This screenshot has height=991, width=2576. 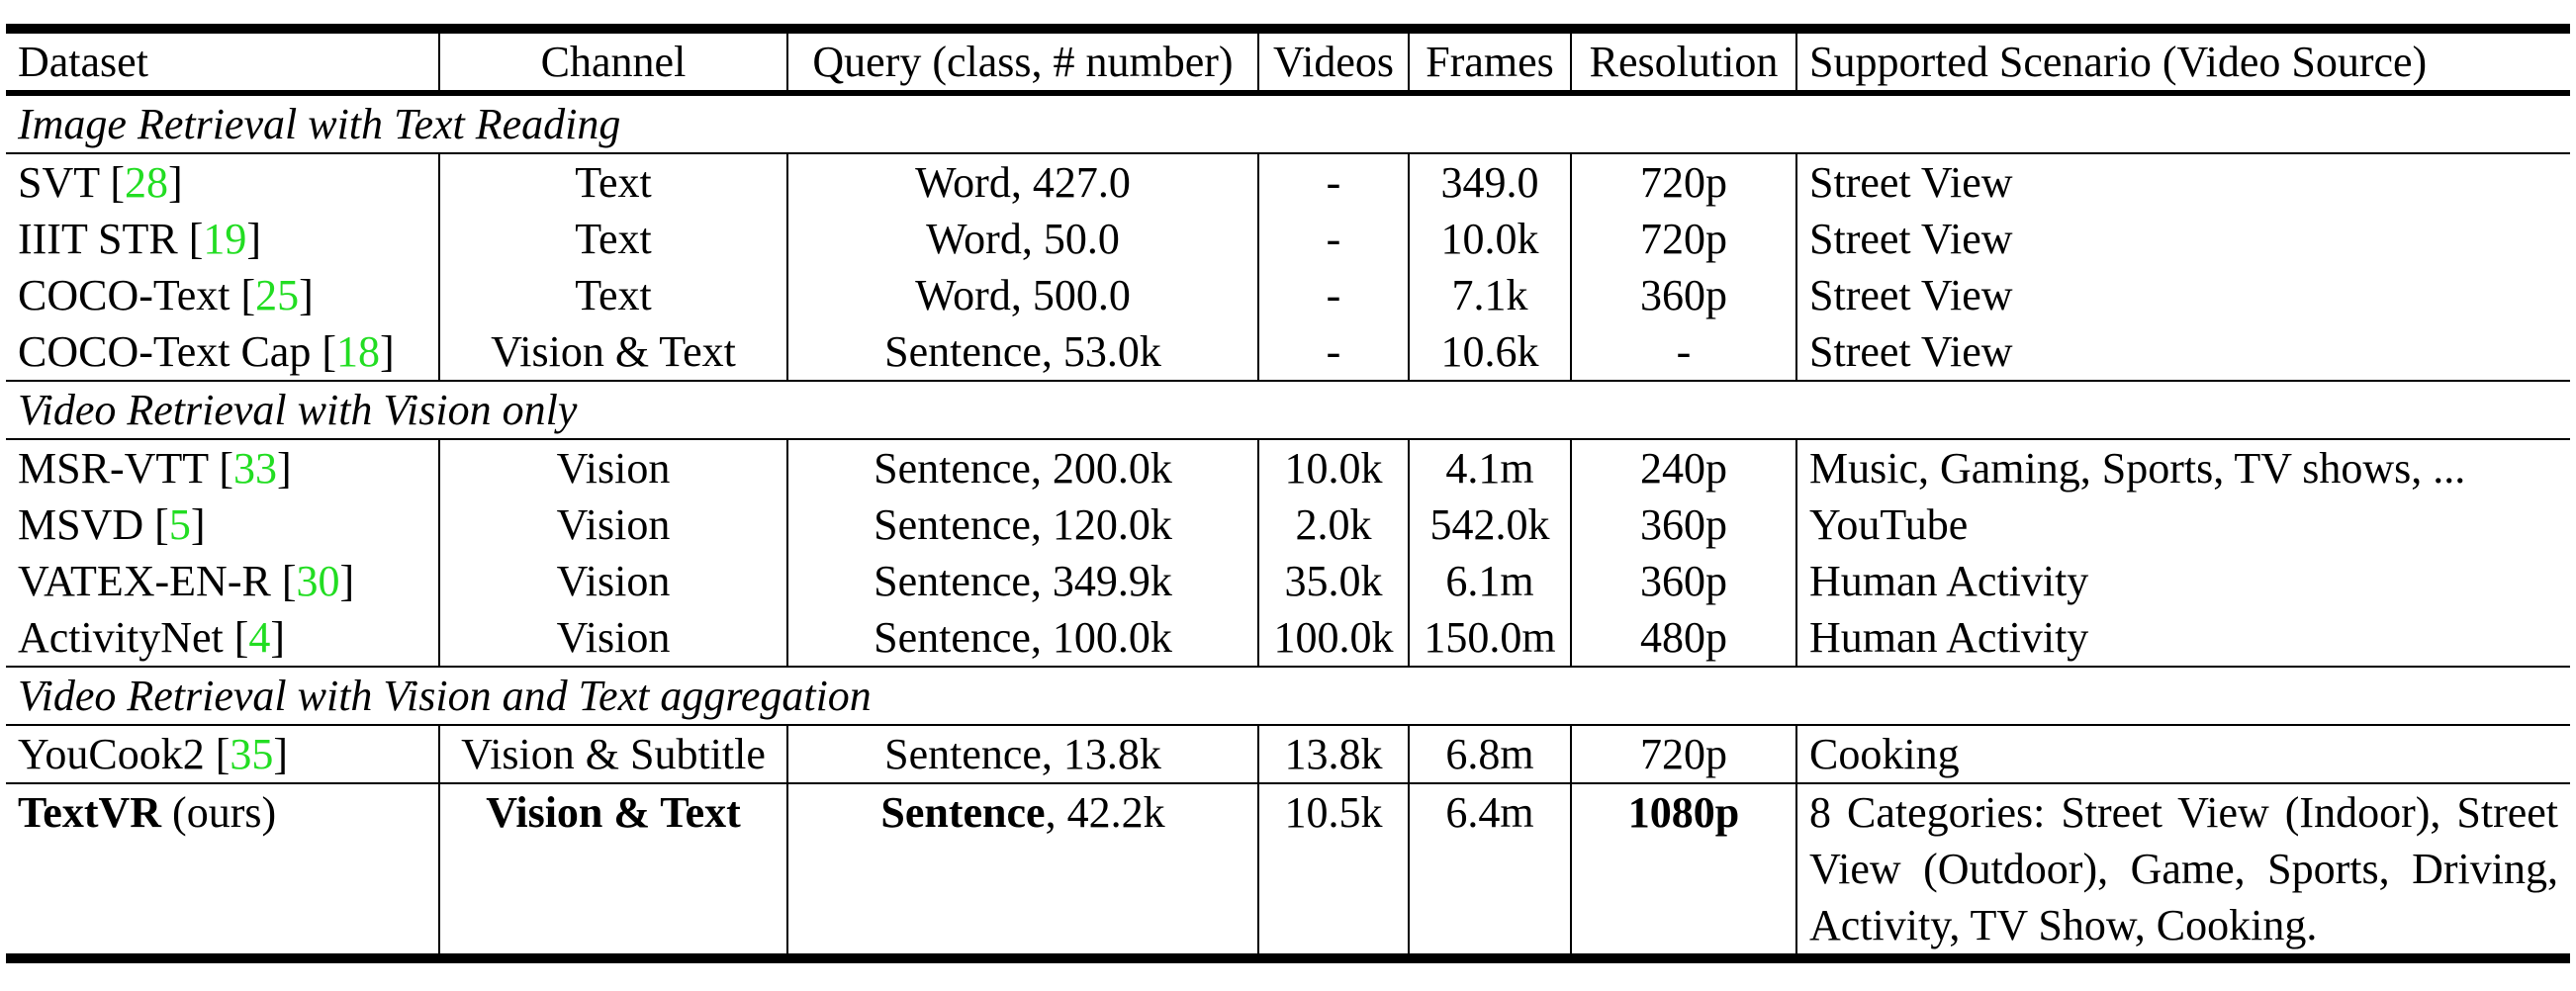 I want to click on query-cell: Word, 500.0, so click(x=1022, y=295).